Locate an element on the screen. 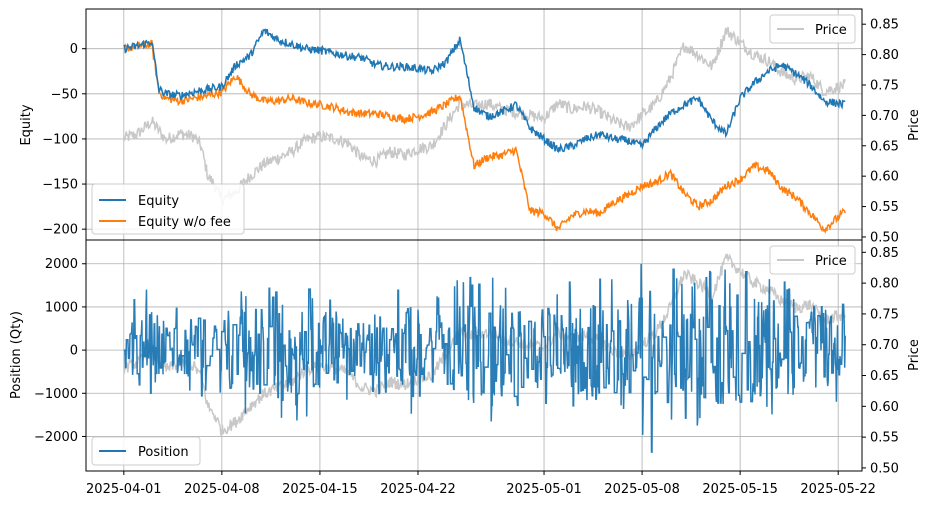 This screenshot has height=509, width=931. x-tick-label-4: 2025-05-01 is located at coordinates (544, 489).